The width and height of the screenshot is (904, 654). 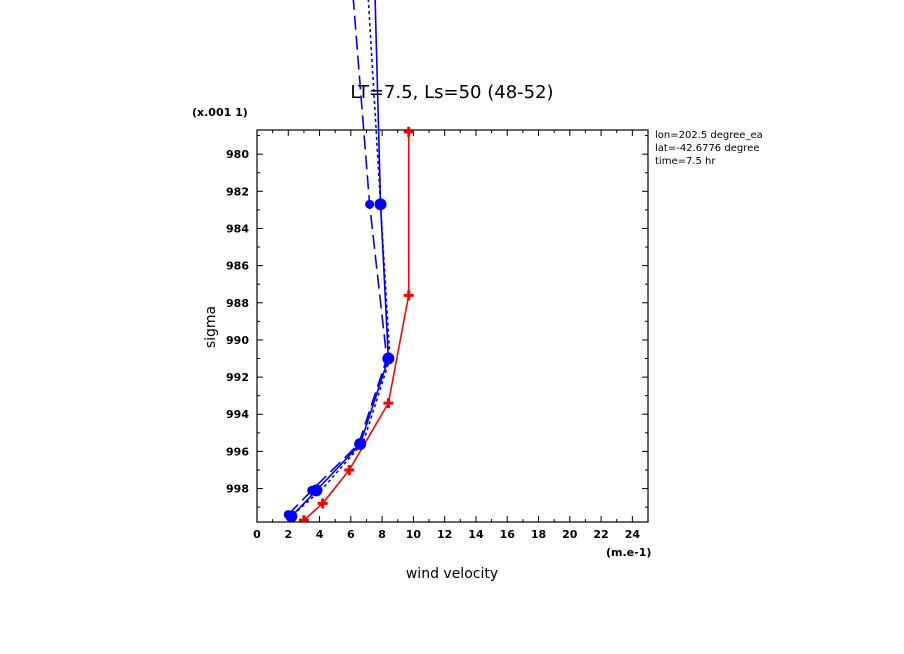 I want to click on x-tick-label: 2, so click(x=288, y=534).